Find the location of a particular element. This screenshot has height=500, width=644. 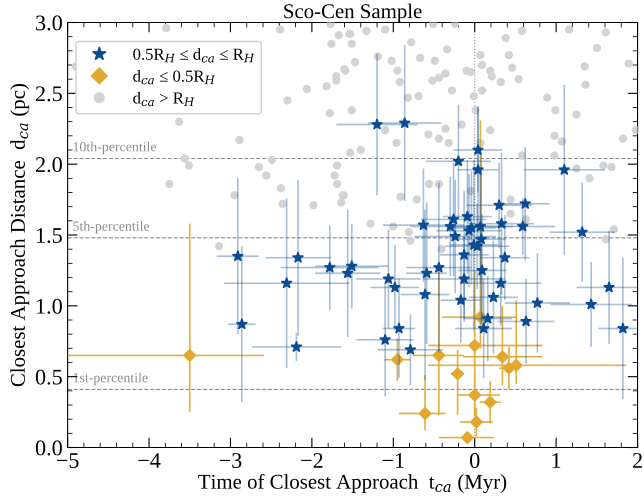

legend-label: 0.5R$_{H}$ ≤ d$_{ca}$ ≤ R$_{H}$ is located at coordinates (193, 55).